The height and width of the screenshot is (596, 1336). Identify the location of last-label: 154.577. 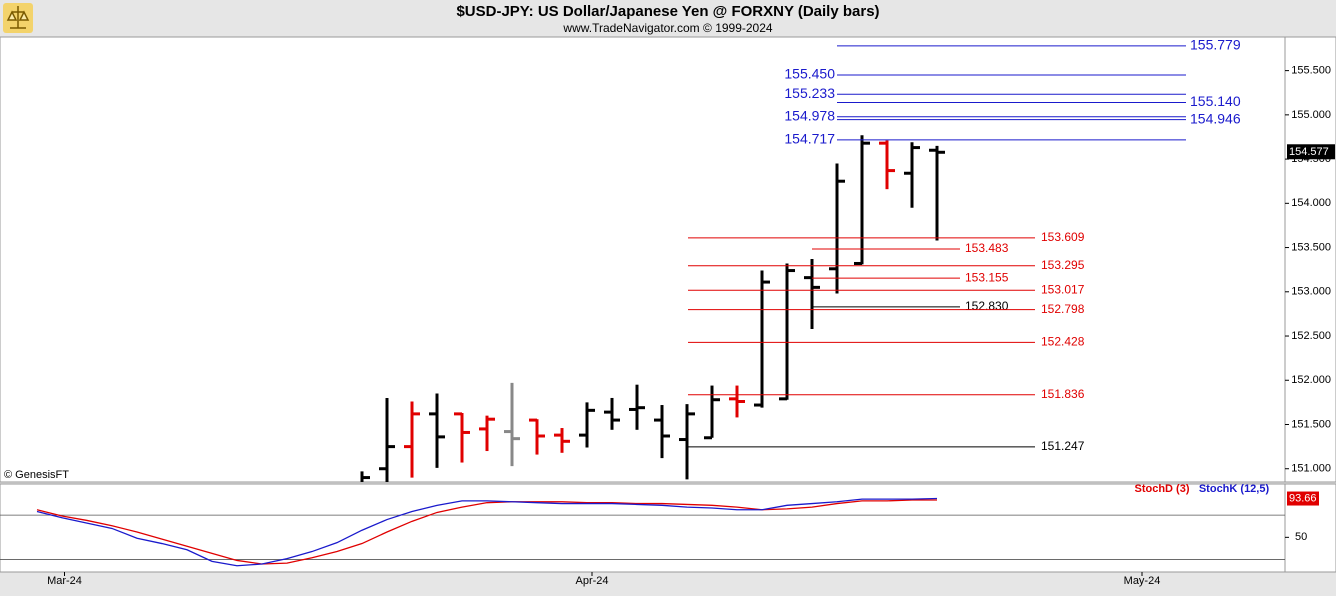
(1309, 152).